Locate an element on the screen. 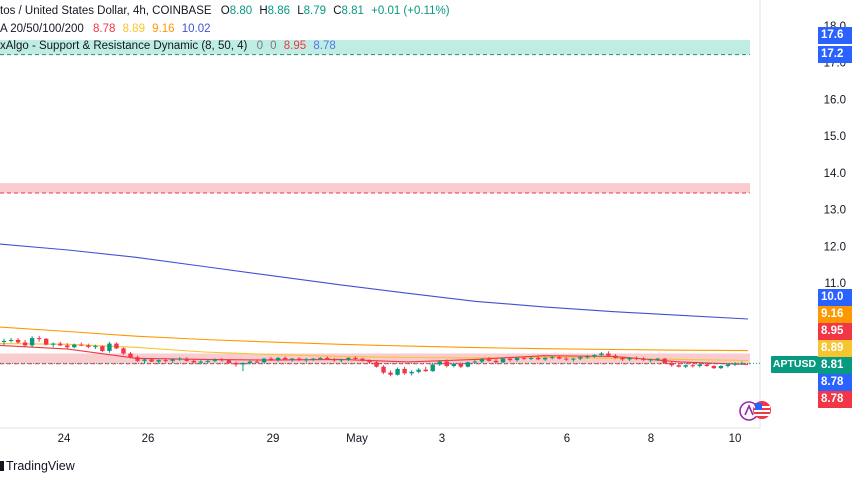 The image size is (852, 485). legend-ma-row: A 20/50/100/200 8.78 8.89 9.16 10.02 is located at coordinates (105, 29).